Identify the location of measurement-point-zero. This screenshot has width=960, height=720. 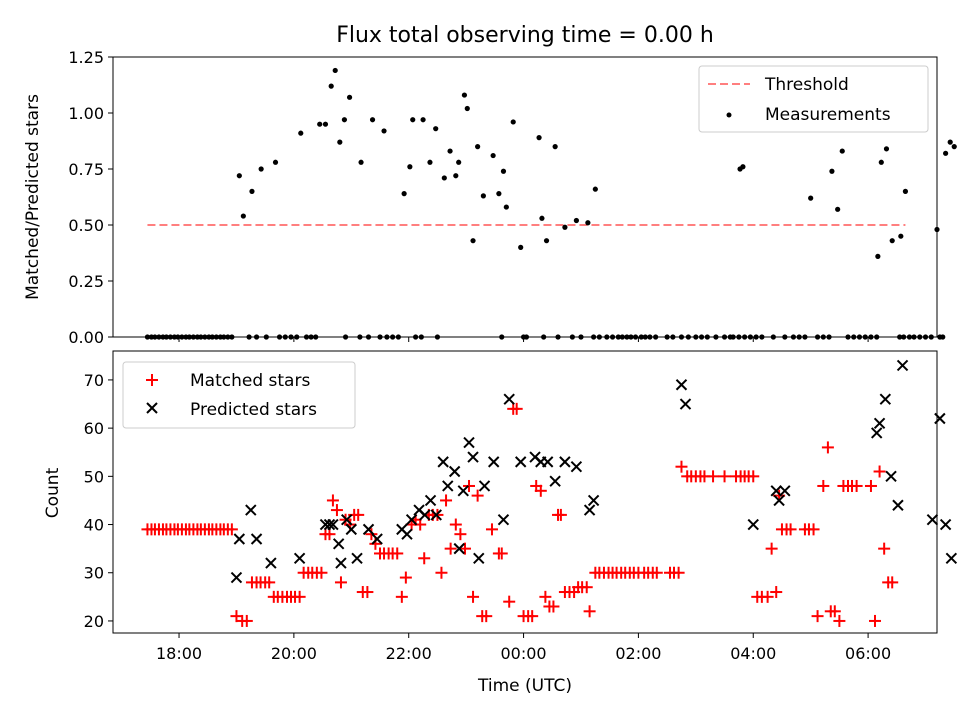
(943, 337).